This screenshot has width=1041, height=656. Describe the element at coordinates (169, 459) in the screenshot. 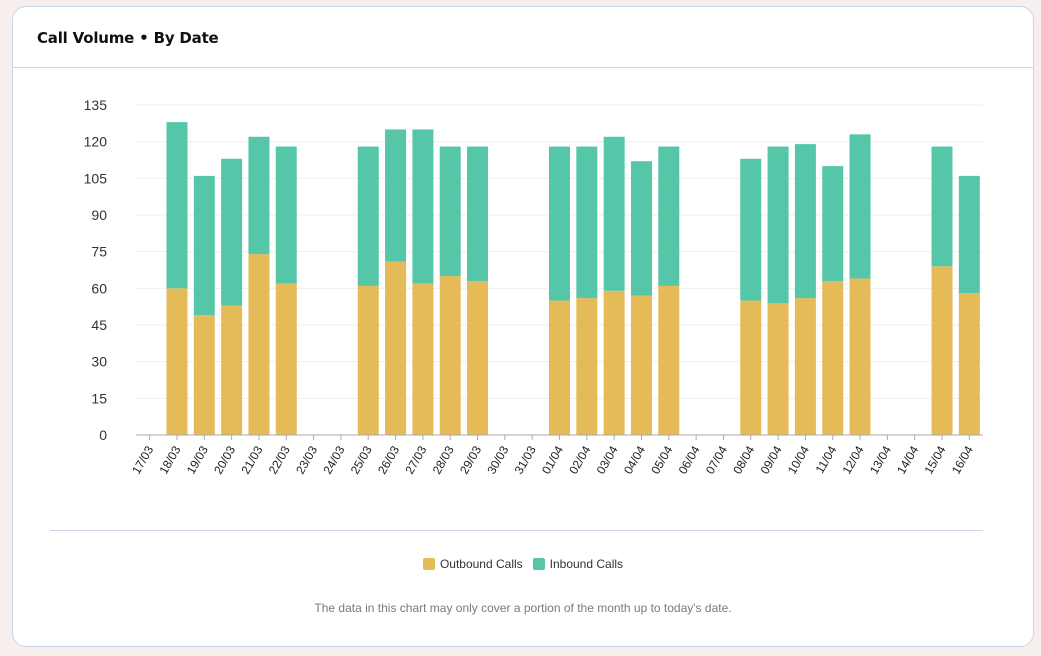

I see `x-tick-label: 18/03` at that location.